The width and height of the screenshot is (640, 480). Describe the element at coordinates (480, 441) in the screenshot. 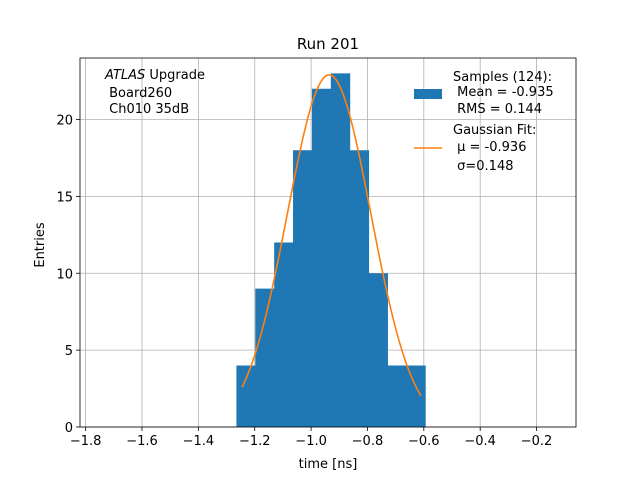

I see `x-tick-label: −0.4` at that location.